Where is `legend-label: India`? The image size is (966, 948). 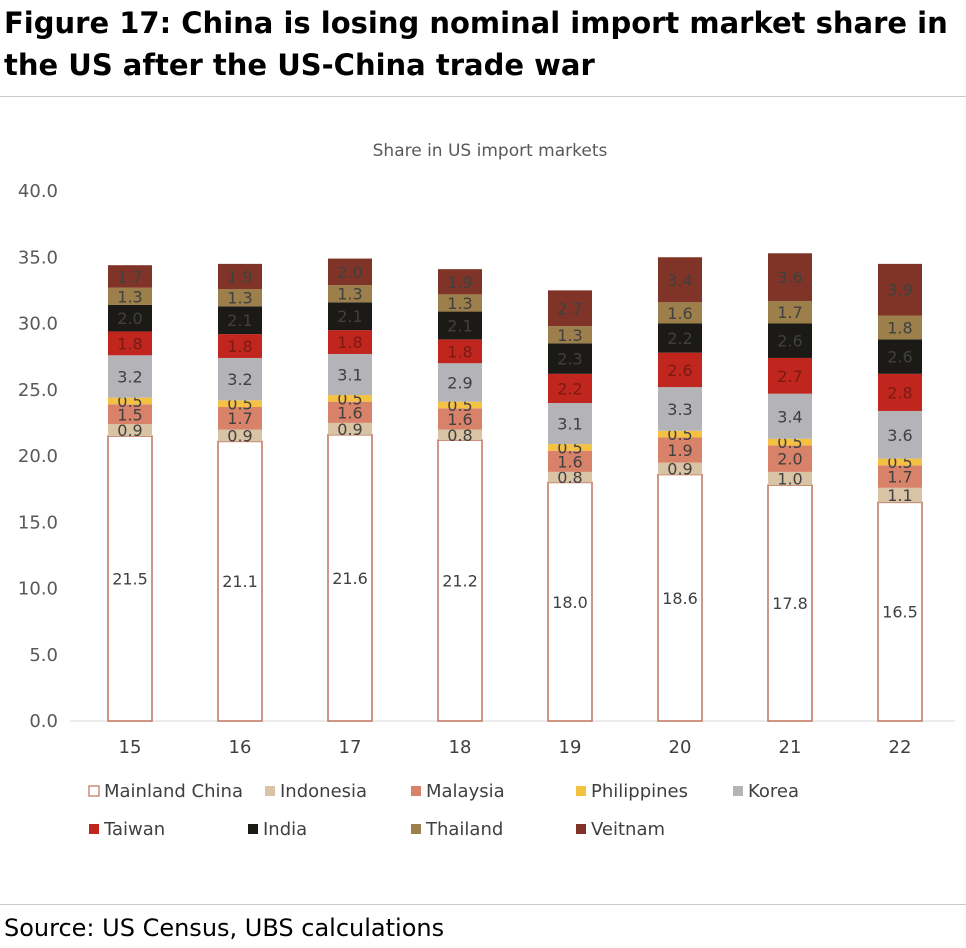
legend-label: India is located at coordinates (285, 829).